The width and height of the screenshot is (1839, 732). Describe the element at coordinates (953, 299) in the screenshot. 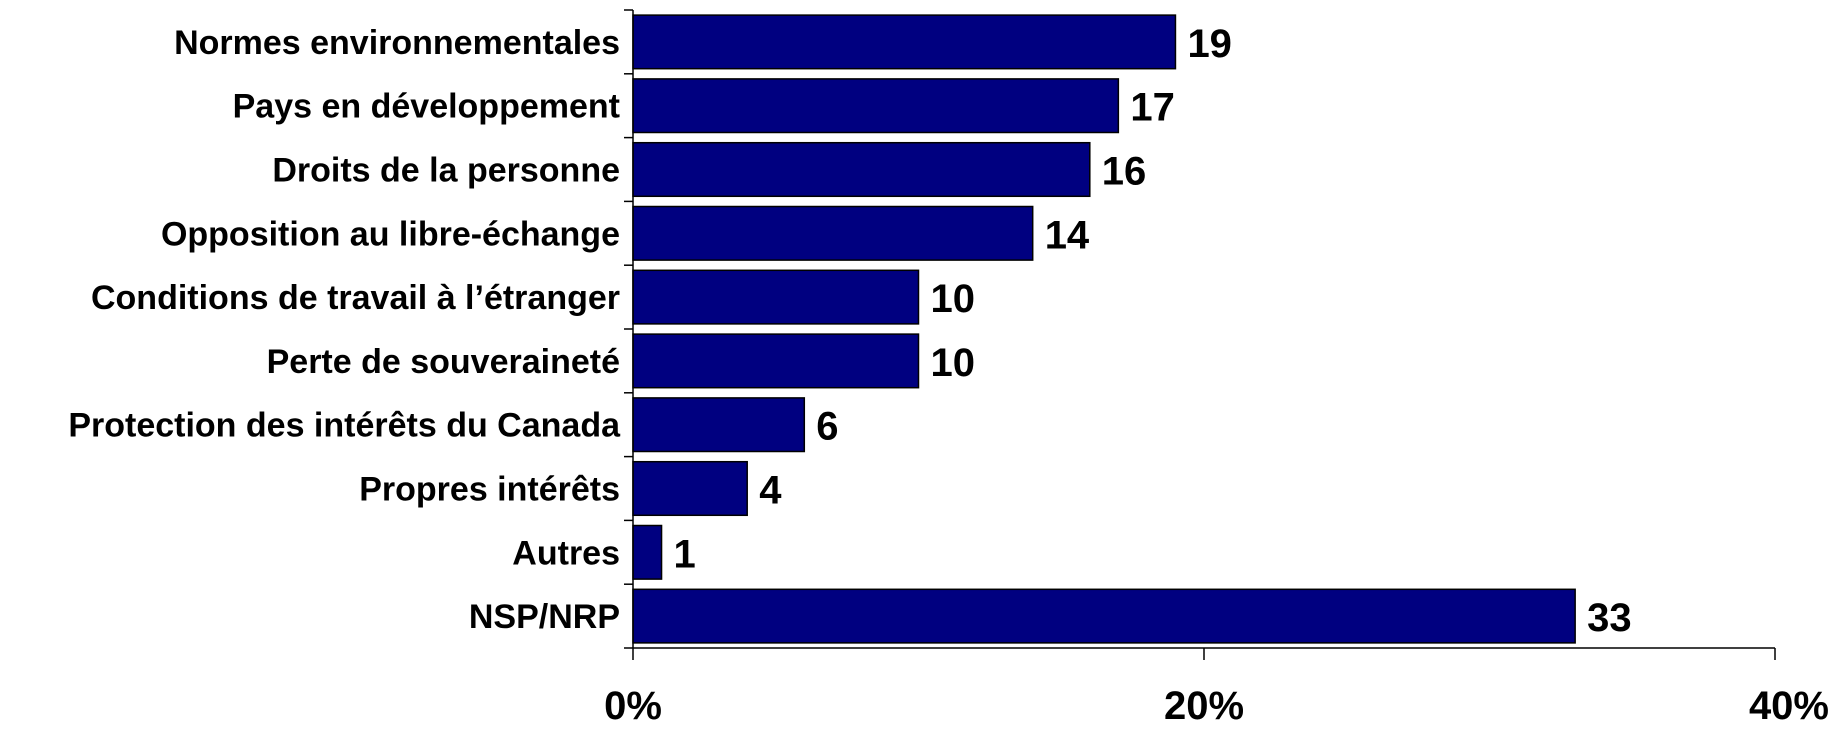

I see `value-label-5: 10` at that location.